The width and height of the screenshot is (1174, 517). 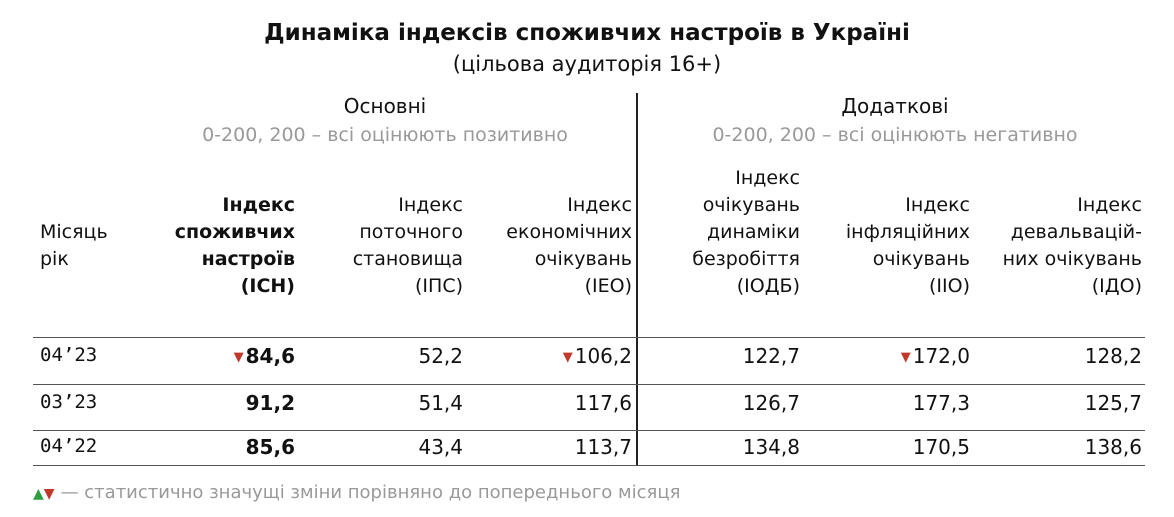 I want to click on value: 122,7, so click(x=771, y=356).